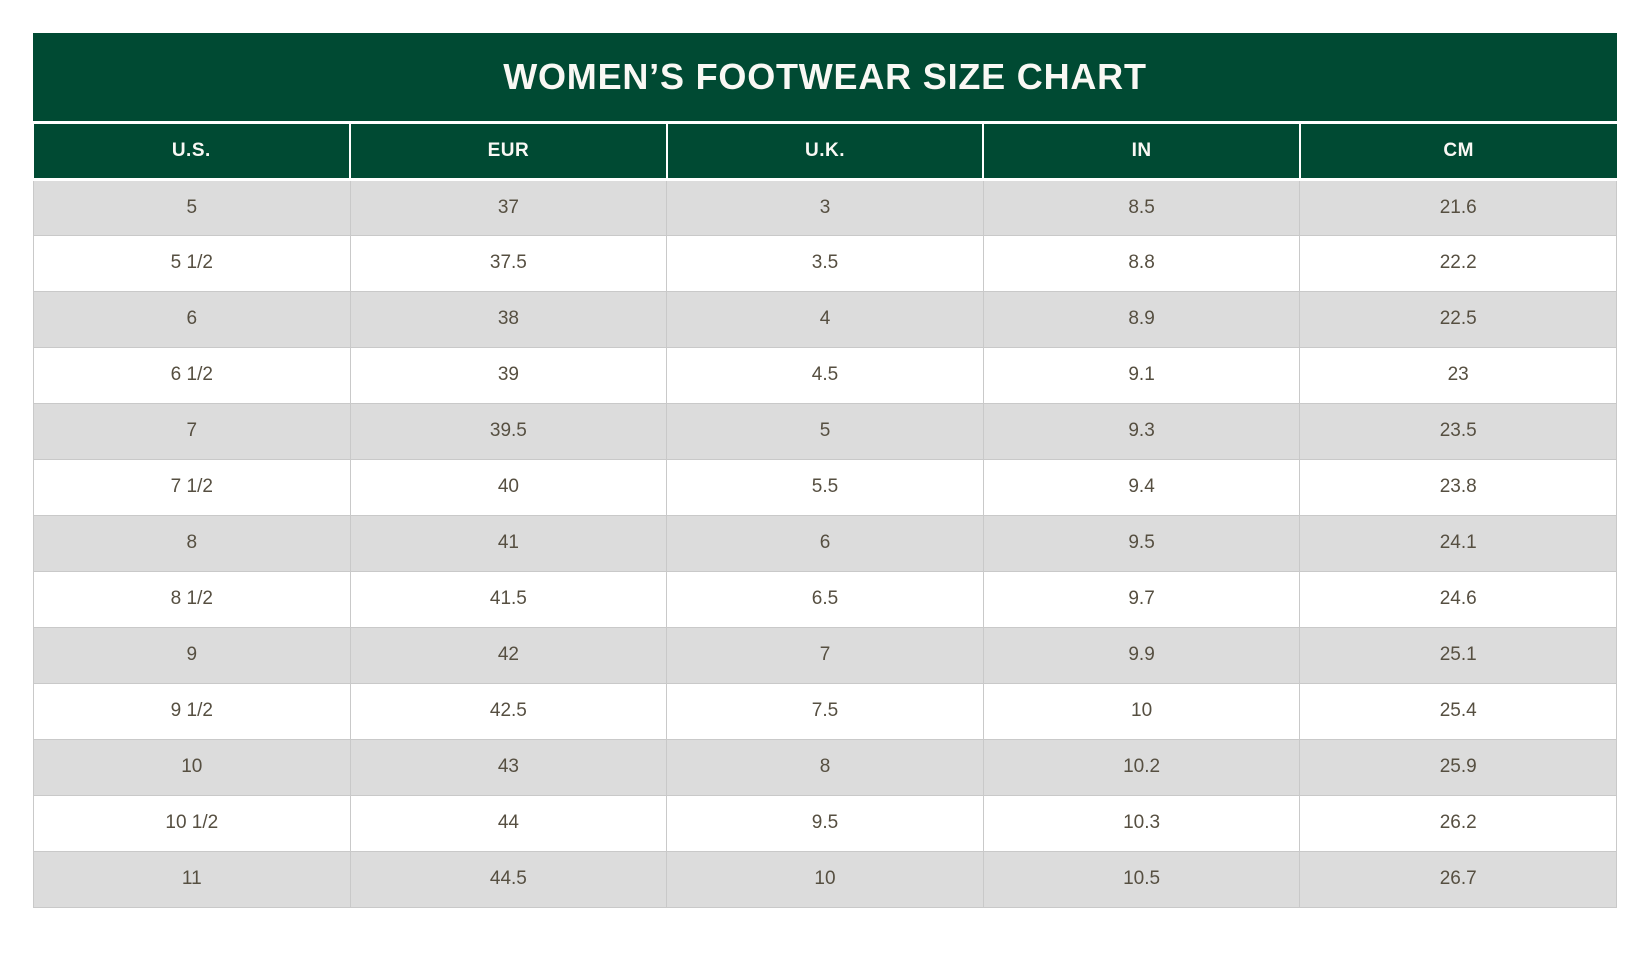 Image resolution: width=1650 pixels, height=955 pixels. Describe the element at coordinates (1458, 431) in the screenshot. I see `table-cell: 23.5` at that location.